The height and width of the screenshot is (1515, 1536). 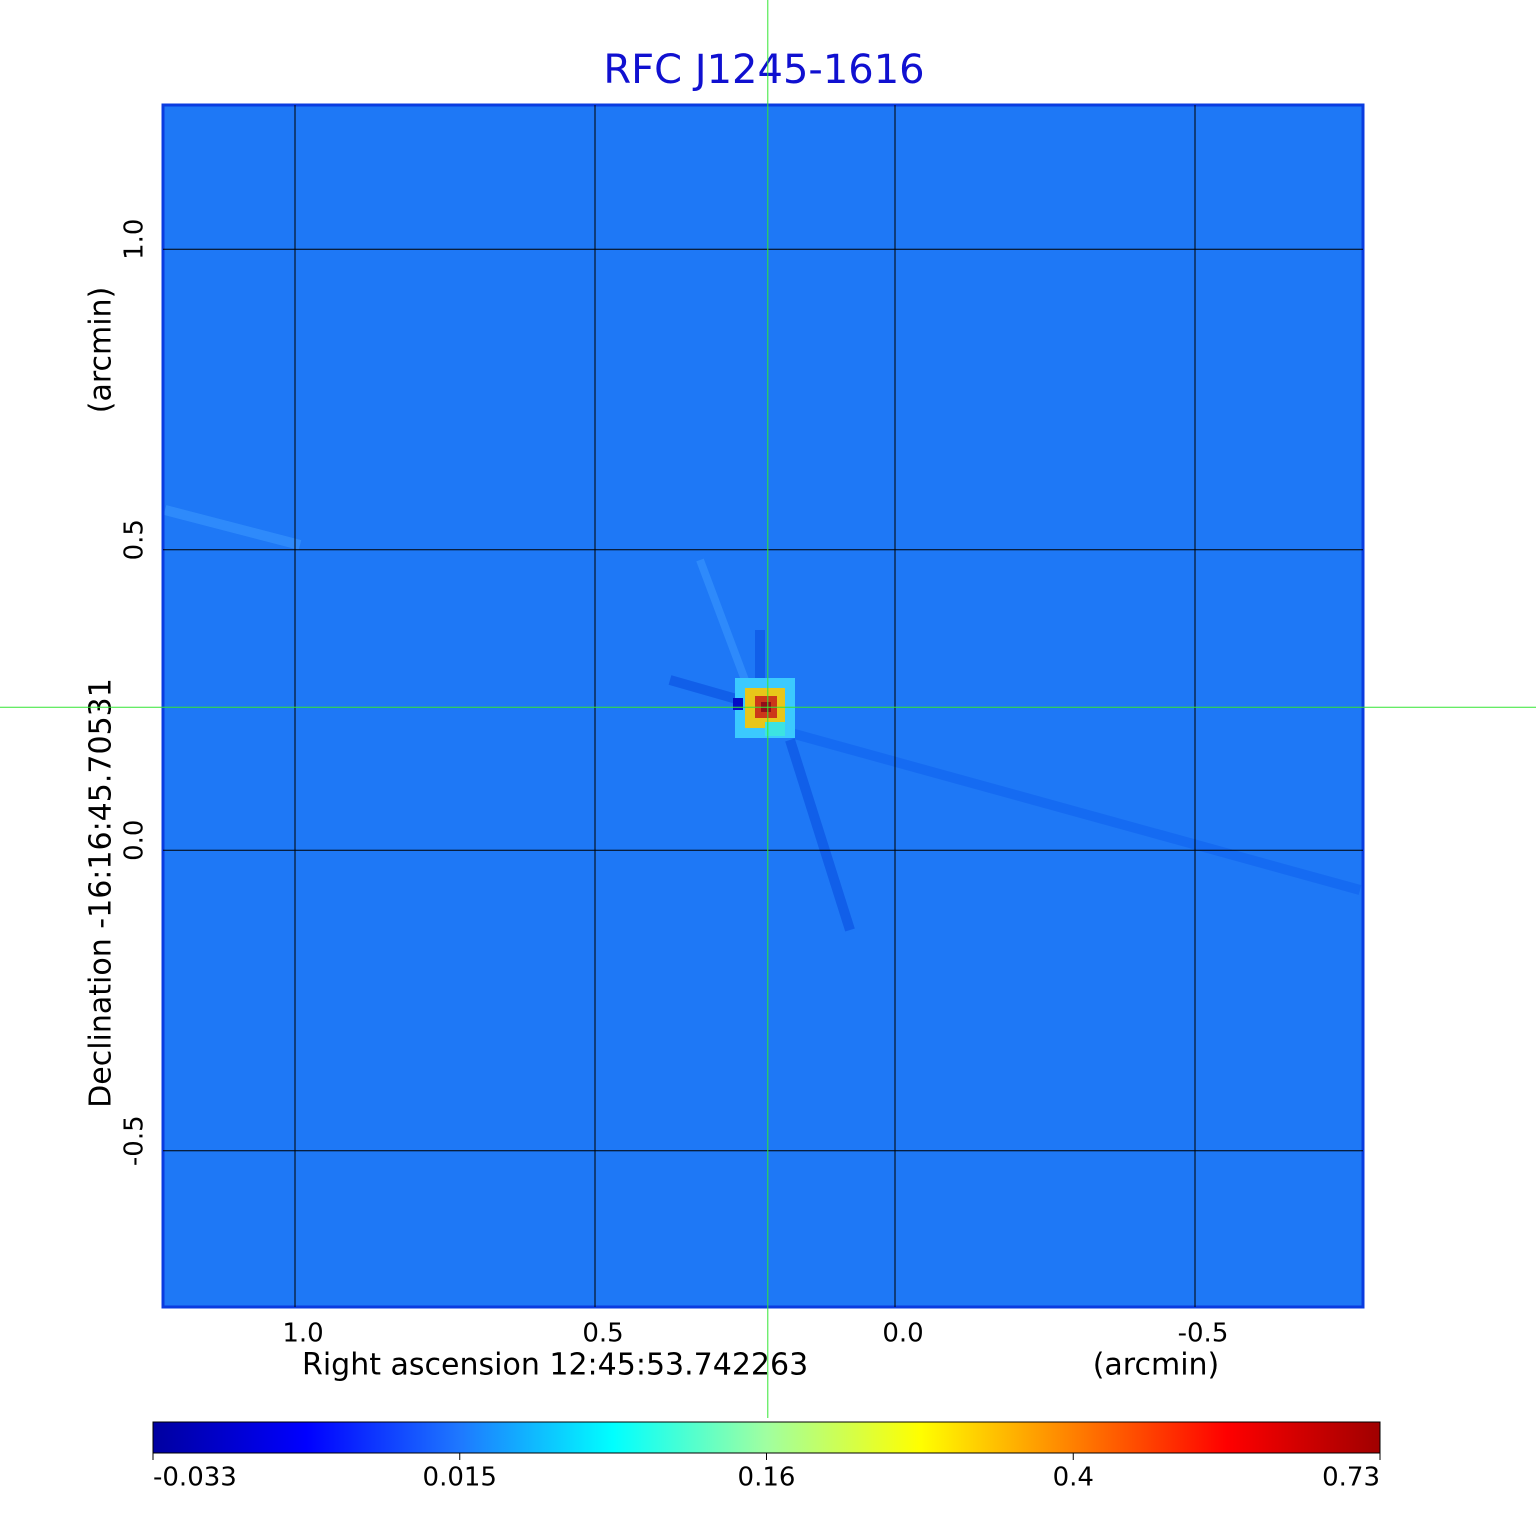 What do you see at coordinates (135, 1140) in the screenshot?
I see `y-tick-label: -0.5` at bounding box center [135, 1140].